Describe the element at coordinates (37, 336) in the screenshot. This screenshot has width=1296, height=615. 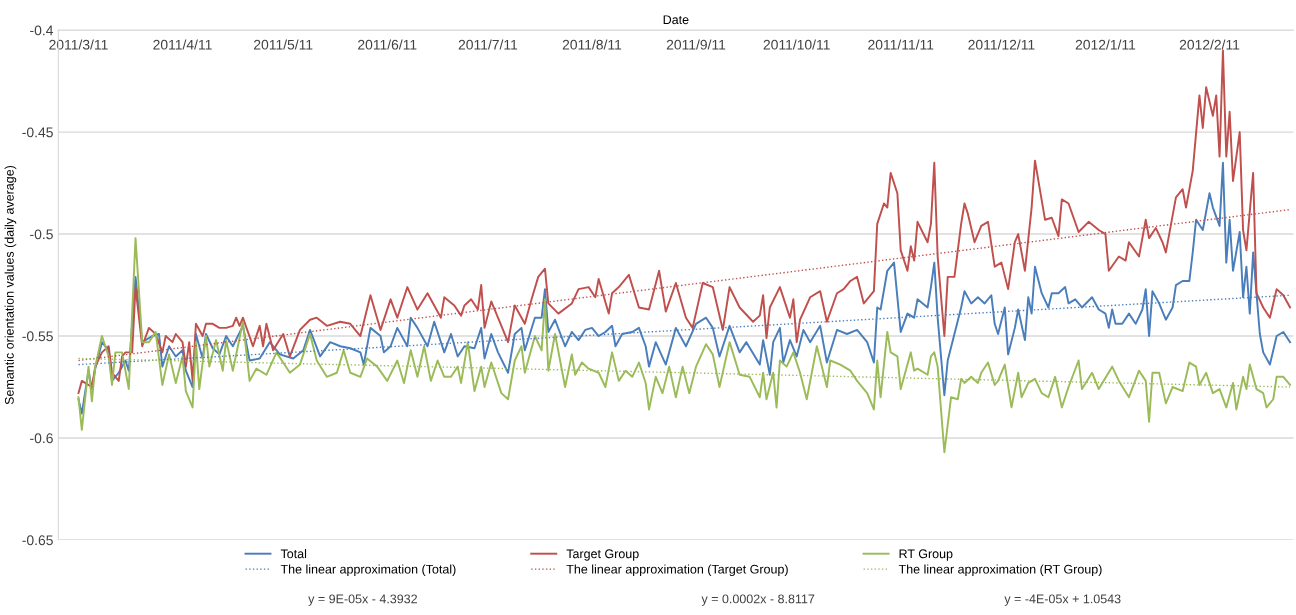
I see `y-tick-label: -0.55` at that location.